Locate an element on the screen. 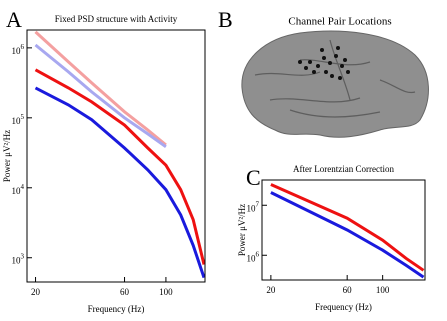  panel-label: C is located at coordinates (253, 177).